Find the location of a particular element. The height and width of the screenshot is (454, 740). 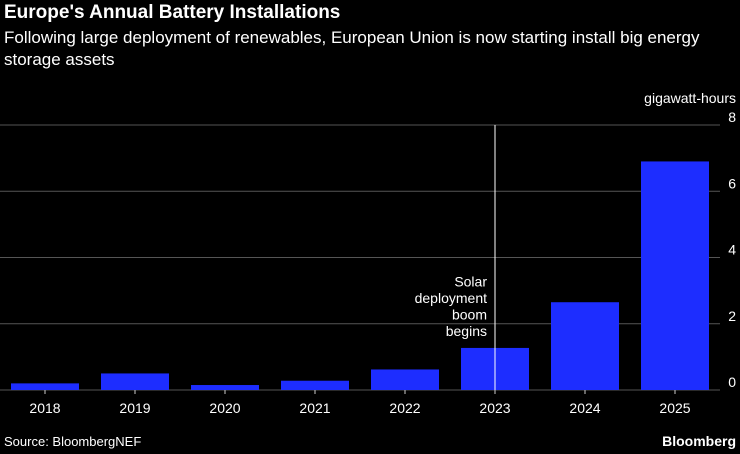

bloomberg-logo: Bloomberg is located at coordinates (699, 441).